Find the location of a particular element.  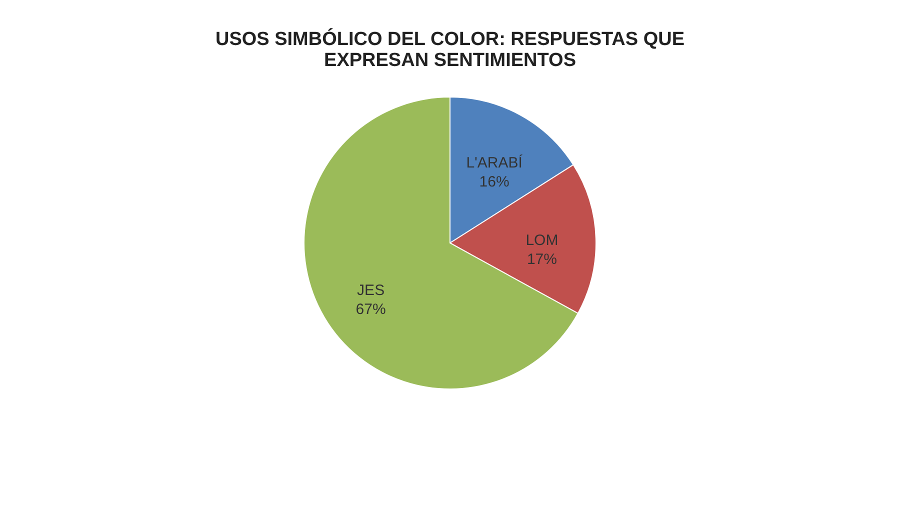

slice-label: L'ARABÍ is located at coordinates (495, 162).